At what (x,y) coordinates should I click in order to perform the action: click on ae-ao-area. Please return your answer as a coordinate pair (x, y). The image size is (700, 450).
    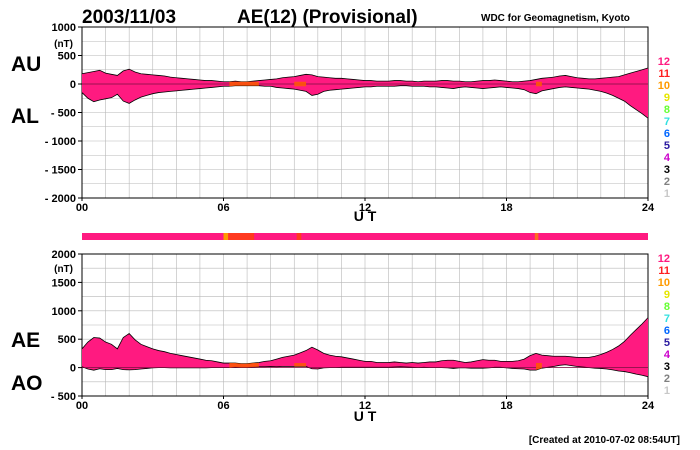
    Looking at the image, I should click on (365, 347).